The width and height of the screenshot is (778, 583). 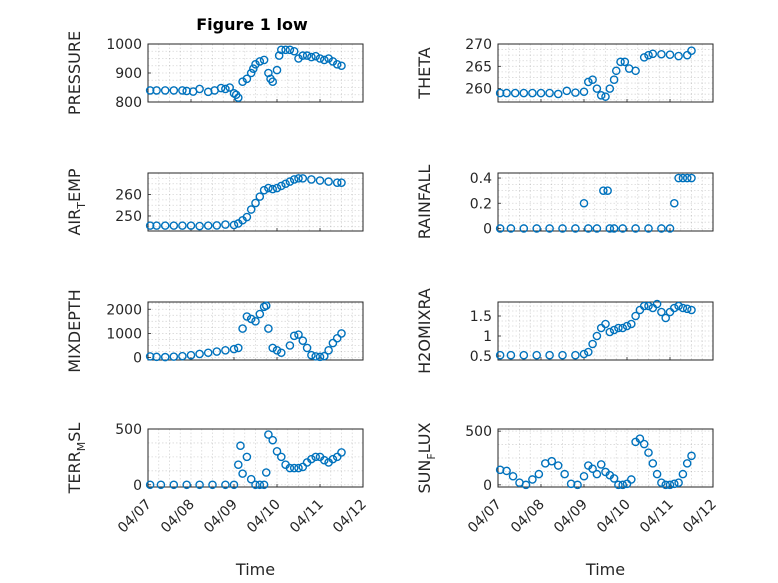 I want to click on subplot-pressure: 800 900 1000 PRESSURE, so click(x=214, y=73).